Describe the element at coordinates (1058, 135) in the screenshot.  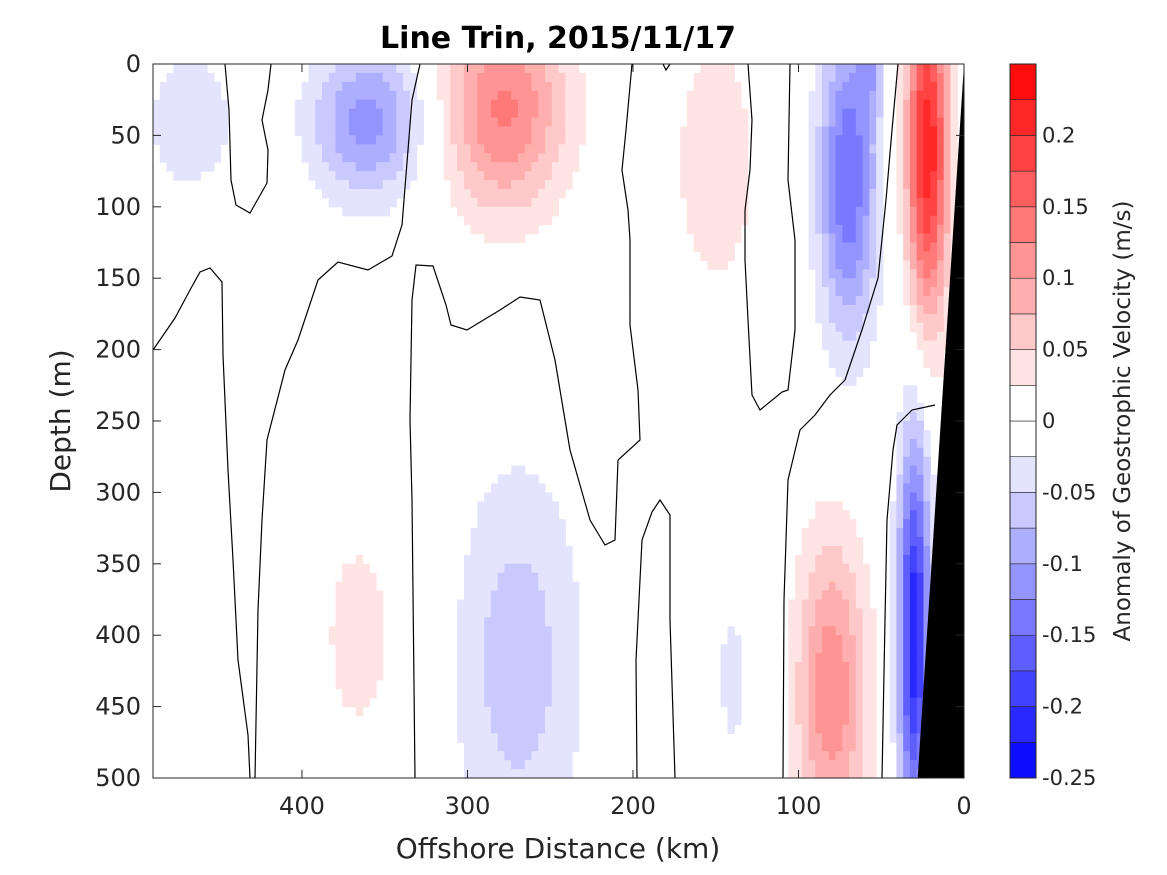
I see `colorbar-tick-label: 0.2` at that location.